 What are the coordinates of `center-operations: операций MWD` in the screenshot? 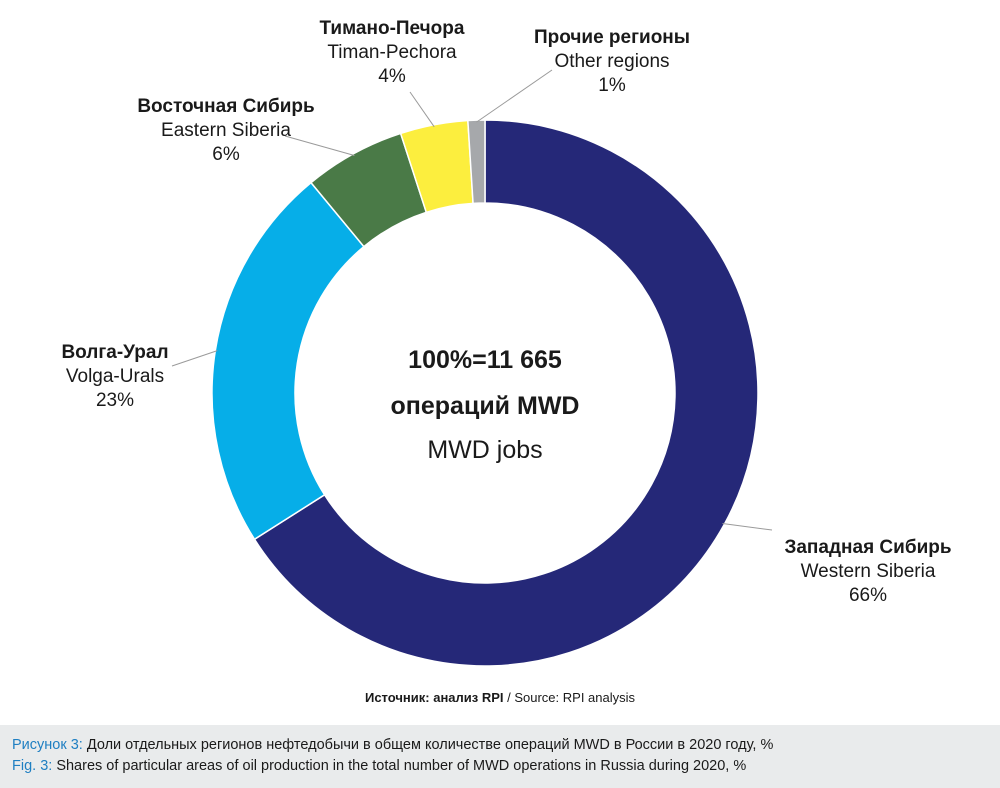 It's located at (485, 406).